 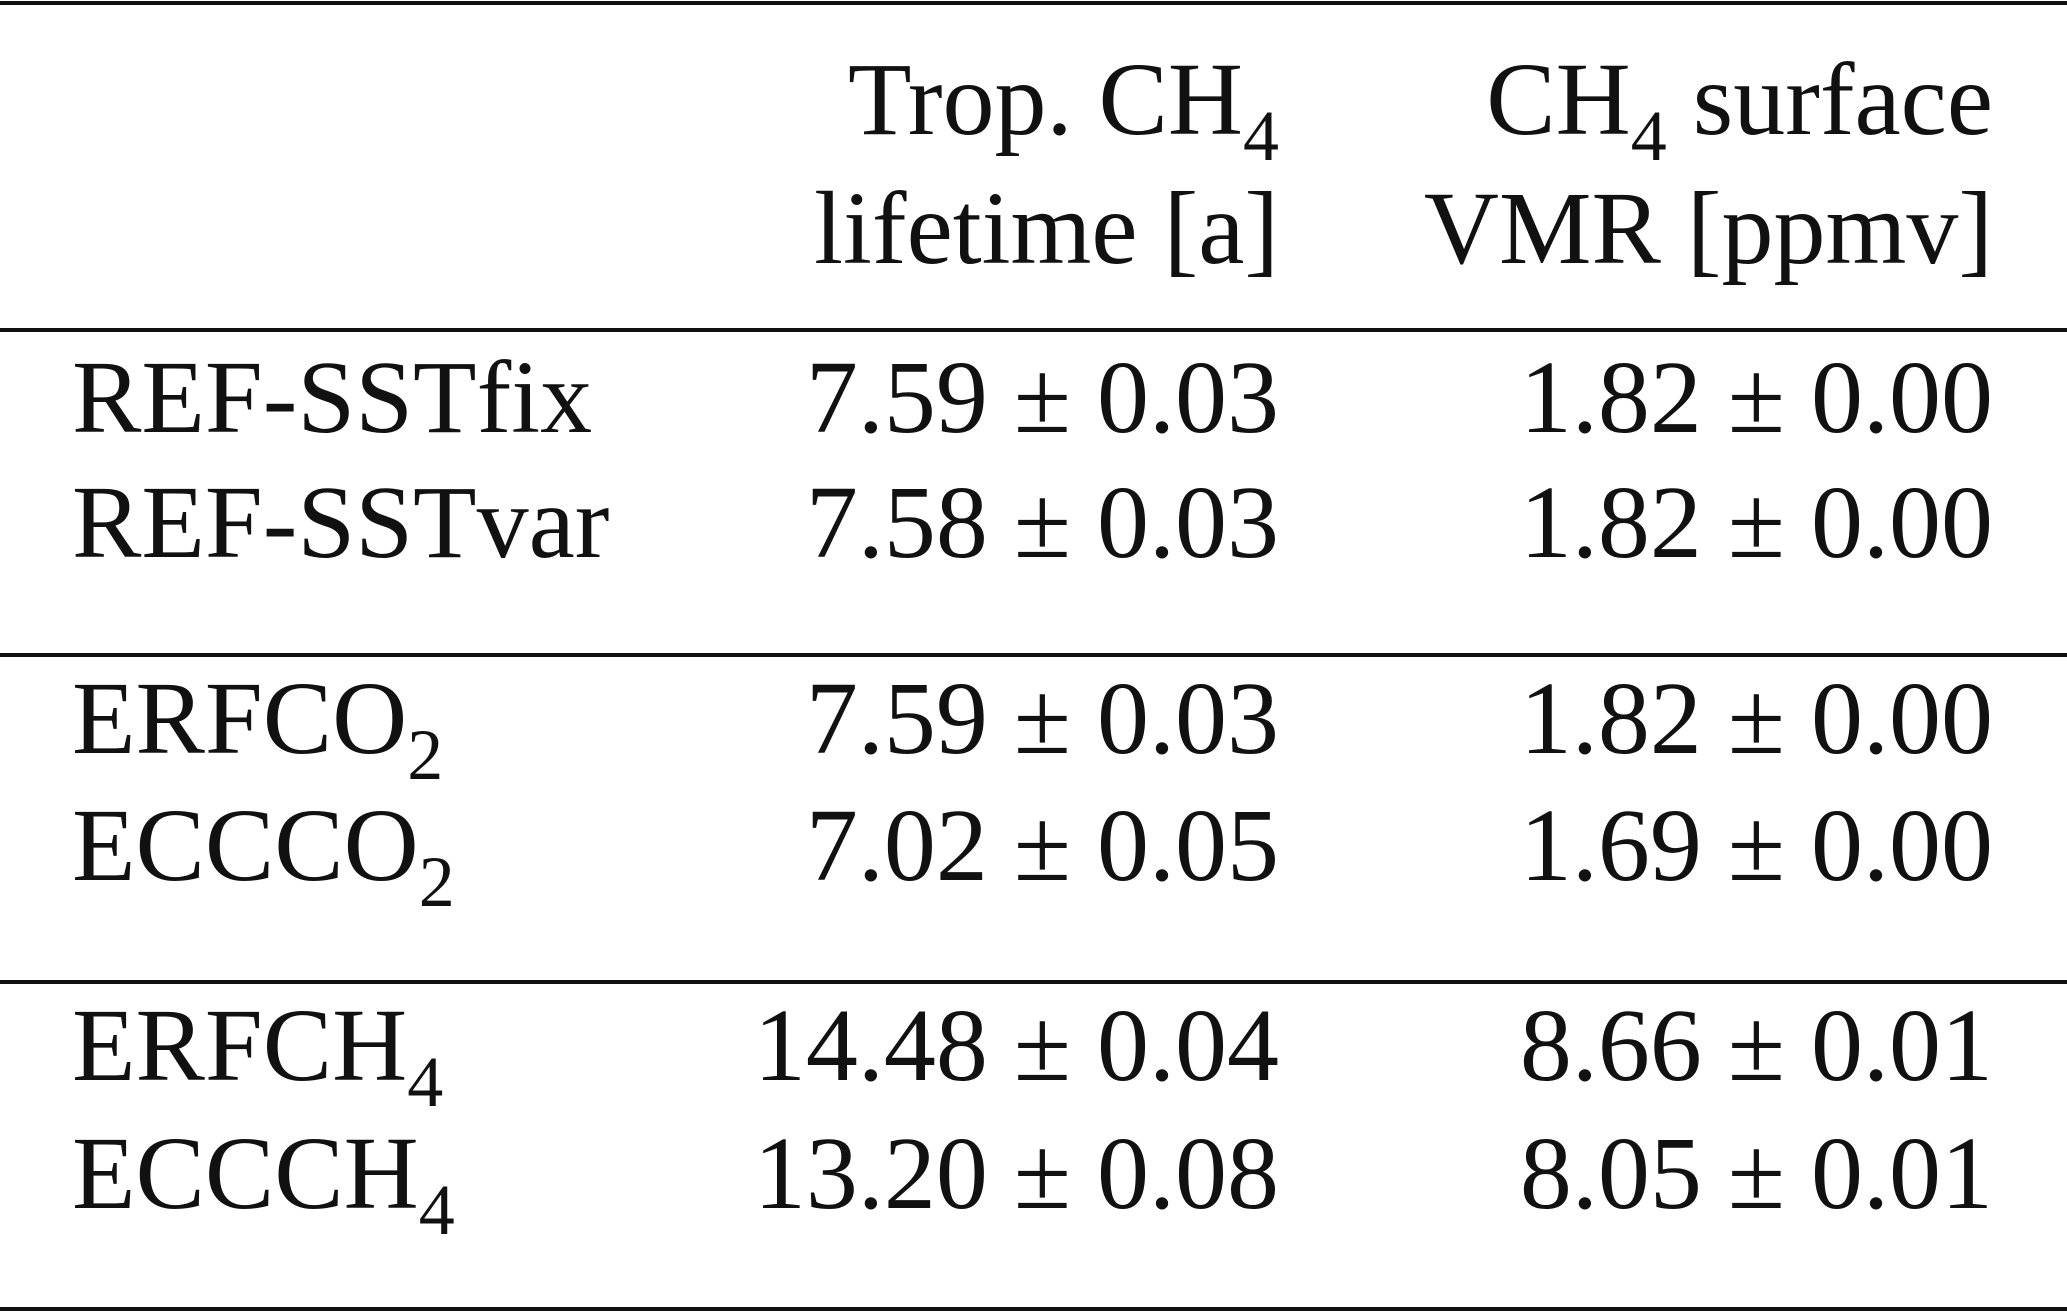 What do you see at coordinates (1016, 1173) in the screenshot?
I see `value-cell: 13.20 ± 0.08` at bounding box center [1016, 1173].